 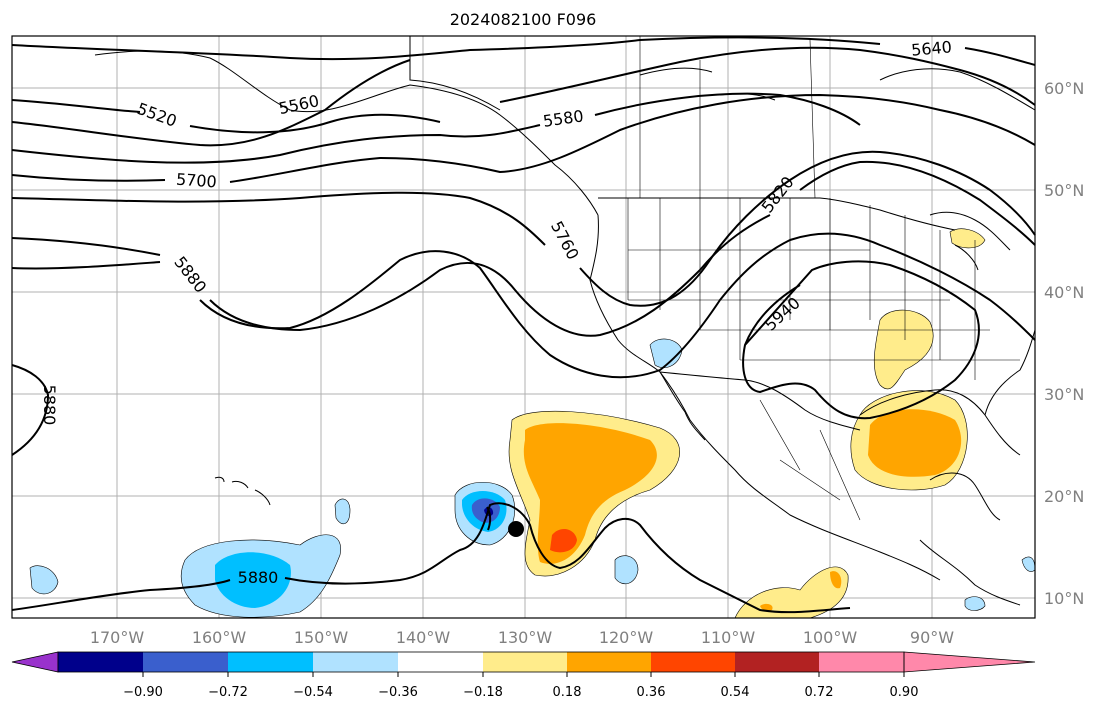 What do you see at coordinates (830, 637) in the screenshot?
I see `lon-label-100w: 100°W` at bounding box center [830, 637].